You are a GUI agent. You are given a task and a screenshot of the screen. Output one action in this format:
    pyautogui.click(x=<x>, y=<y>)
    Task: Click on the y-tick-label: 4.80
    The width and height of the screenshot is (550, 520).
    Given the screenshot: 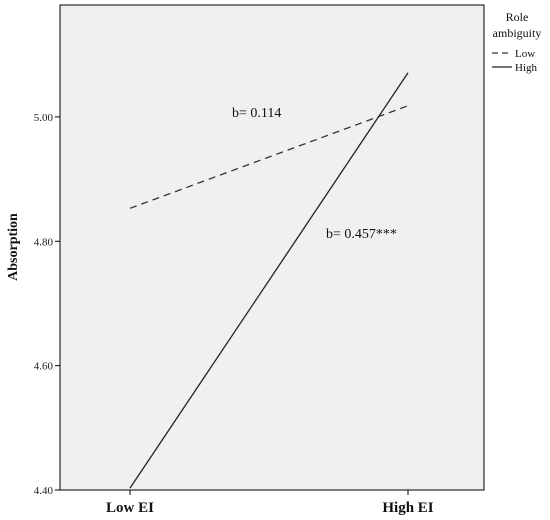 What is the action you would take?
    pyautogui.click(x=44, y=242)
    